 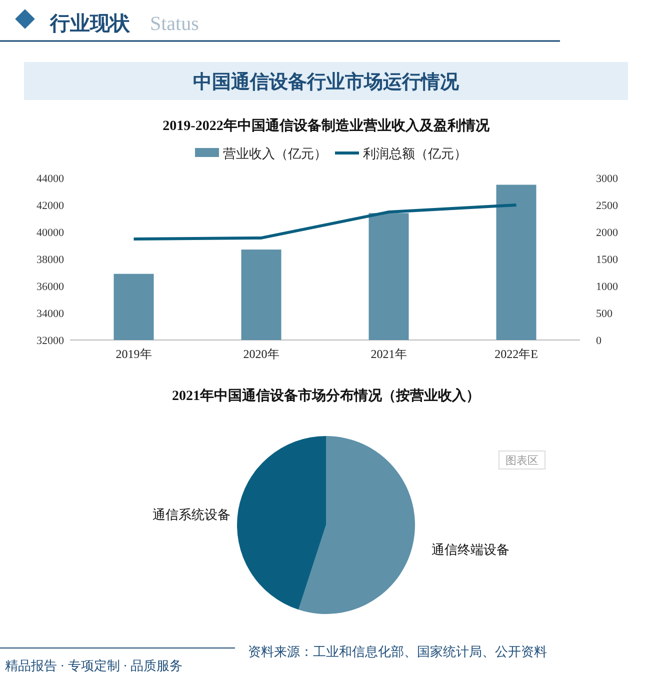 What do you see at coordinates (326, 395) in the screenshot?
I see `chart-title: 2021年中国通信设备市场分布情况（按营业收入）` at bounding box center [326, 395].